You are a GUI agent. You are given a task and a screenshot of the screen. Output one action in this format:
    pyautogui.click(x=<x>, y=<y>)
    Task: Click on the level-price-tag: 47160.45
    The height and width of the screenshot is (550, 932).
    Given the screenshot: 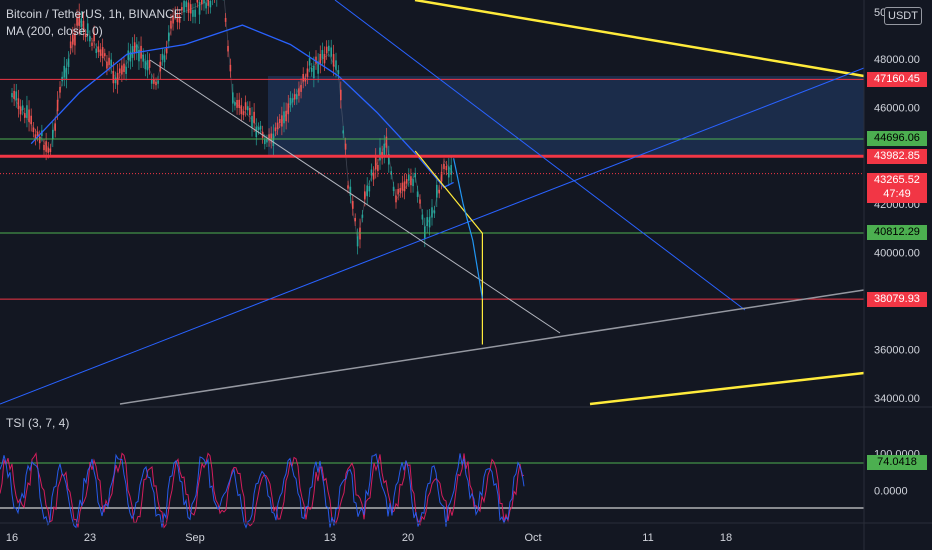 What is the action you would take?
    pyautogui.click(x=897, y=79)
    